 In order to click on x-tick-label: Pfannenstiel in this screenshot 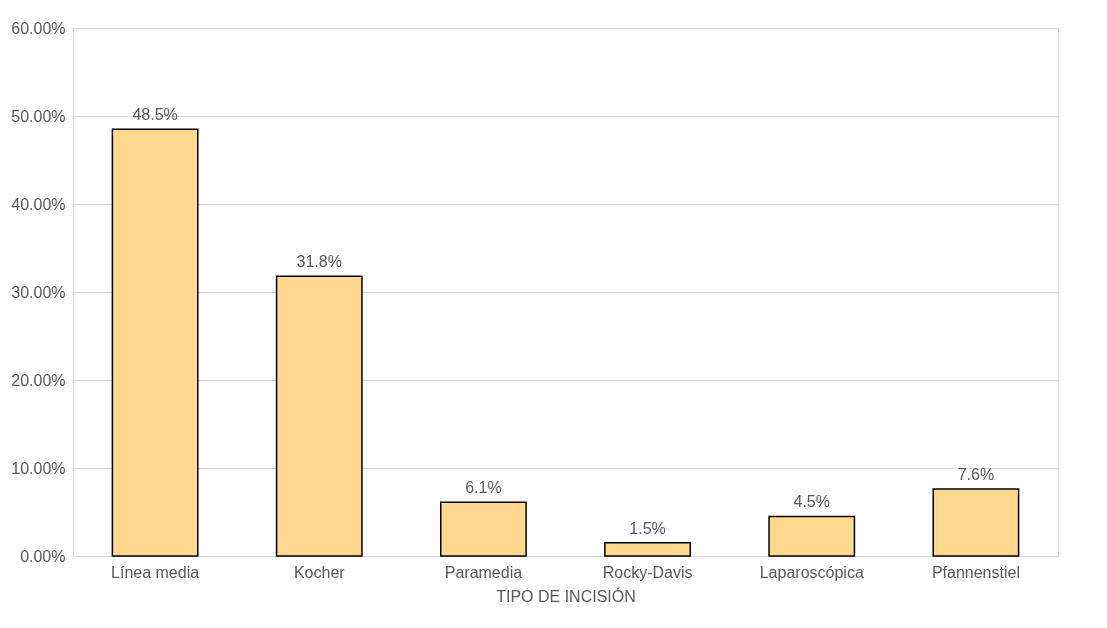, I will do `click(975, 572)`.